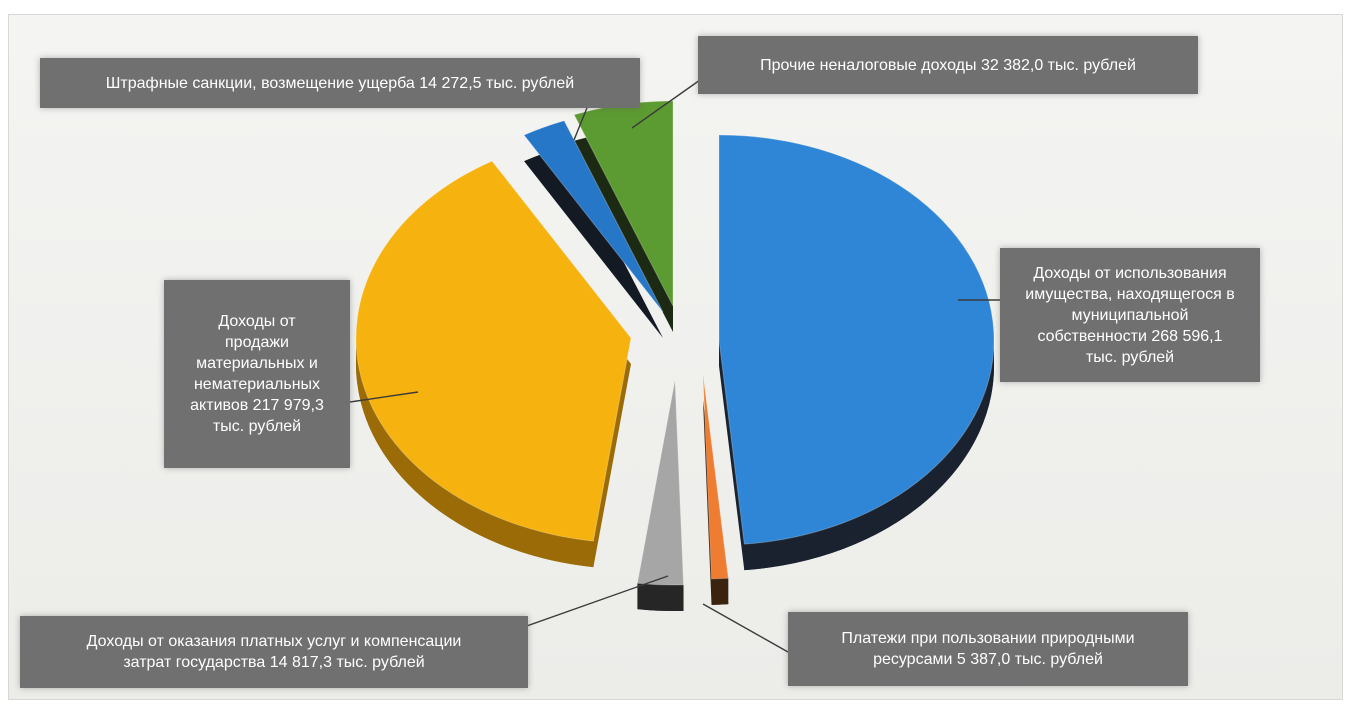 This screenshot has height=704, width=1349. Describe the element at coordinates (274, 662) in the screenshot. I see `label-services-line-1: затрат государства 14 817,3 тыс. рублей` at that location.